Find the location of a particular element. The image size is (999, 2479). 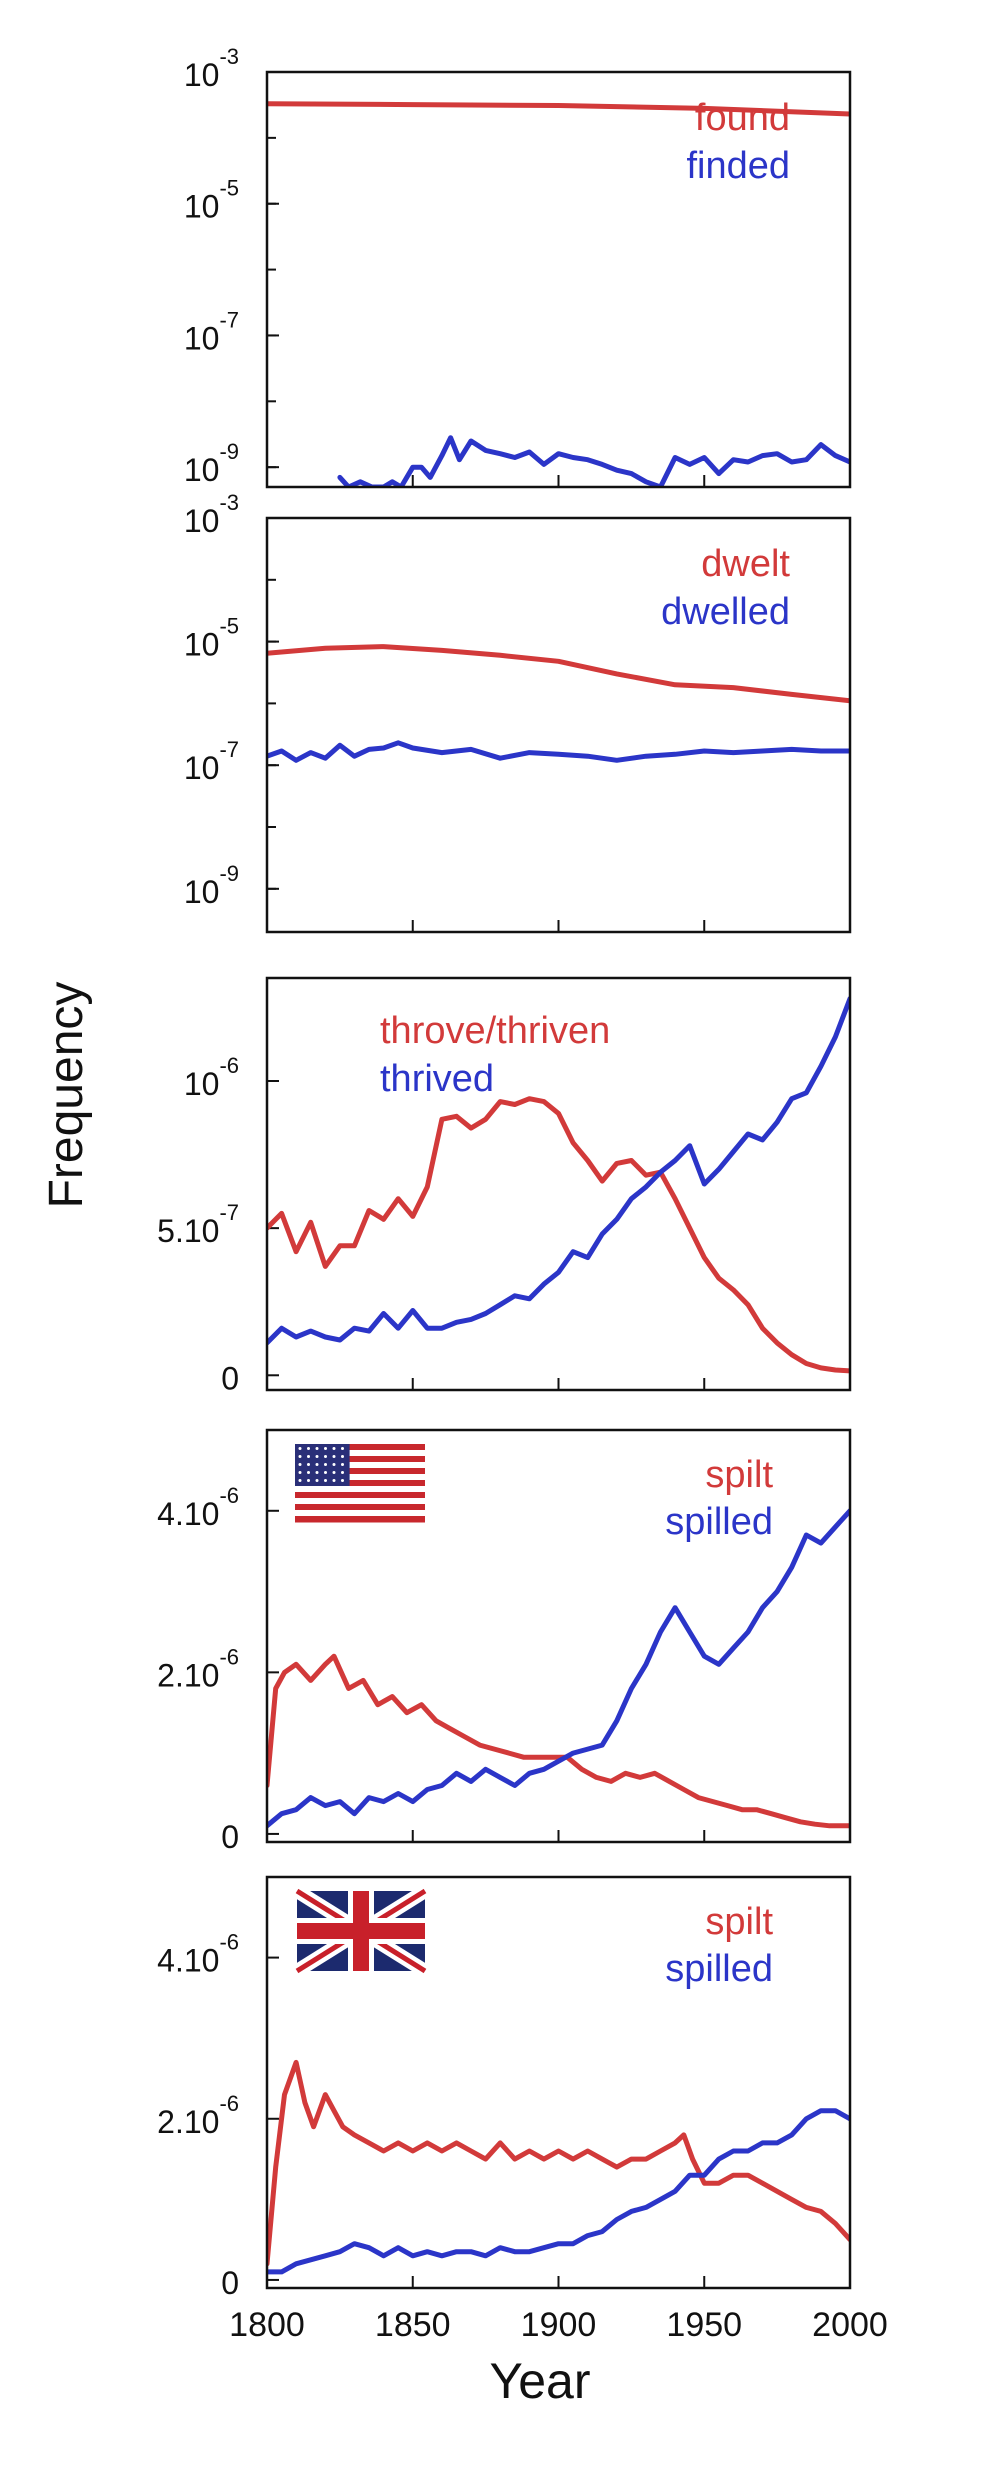

x-tick-label: 2000 is located at coordinates (850, 2325).